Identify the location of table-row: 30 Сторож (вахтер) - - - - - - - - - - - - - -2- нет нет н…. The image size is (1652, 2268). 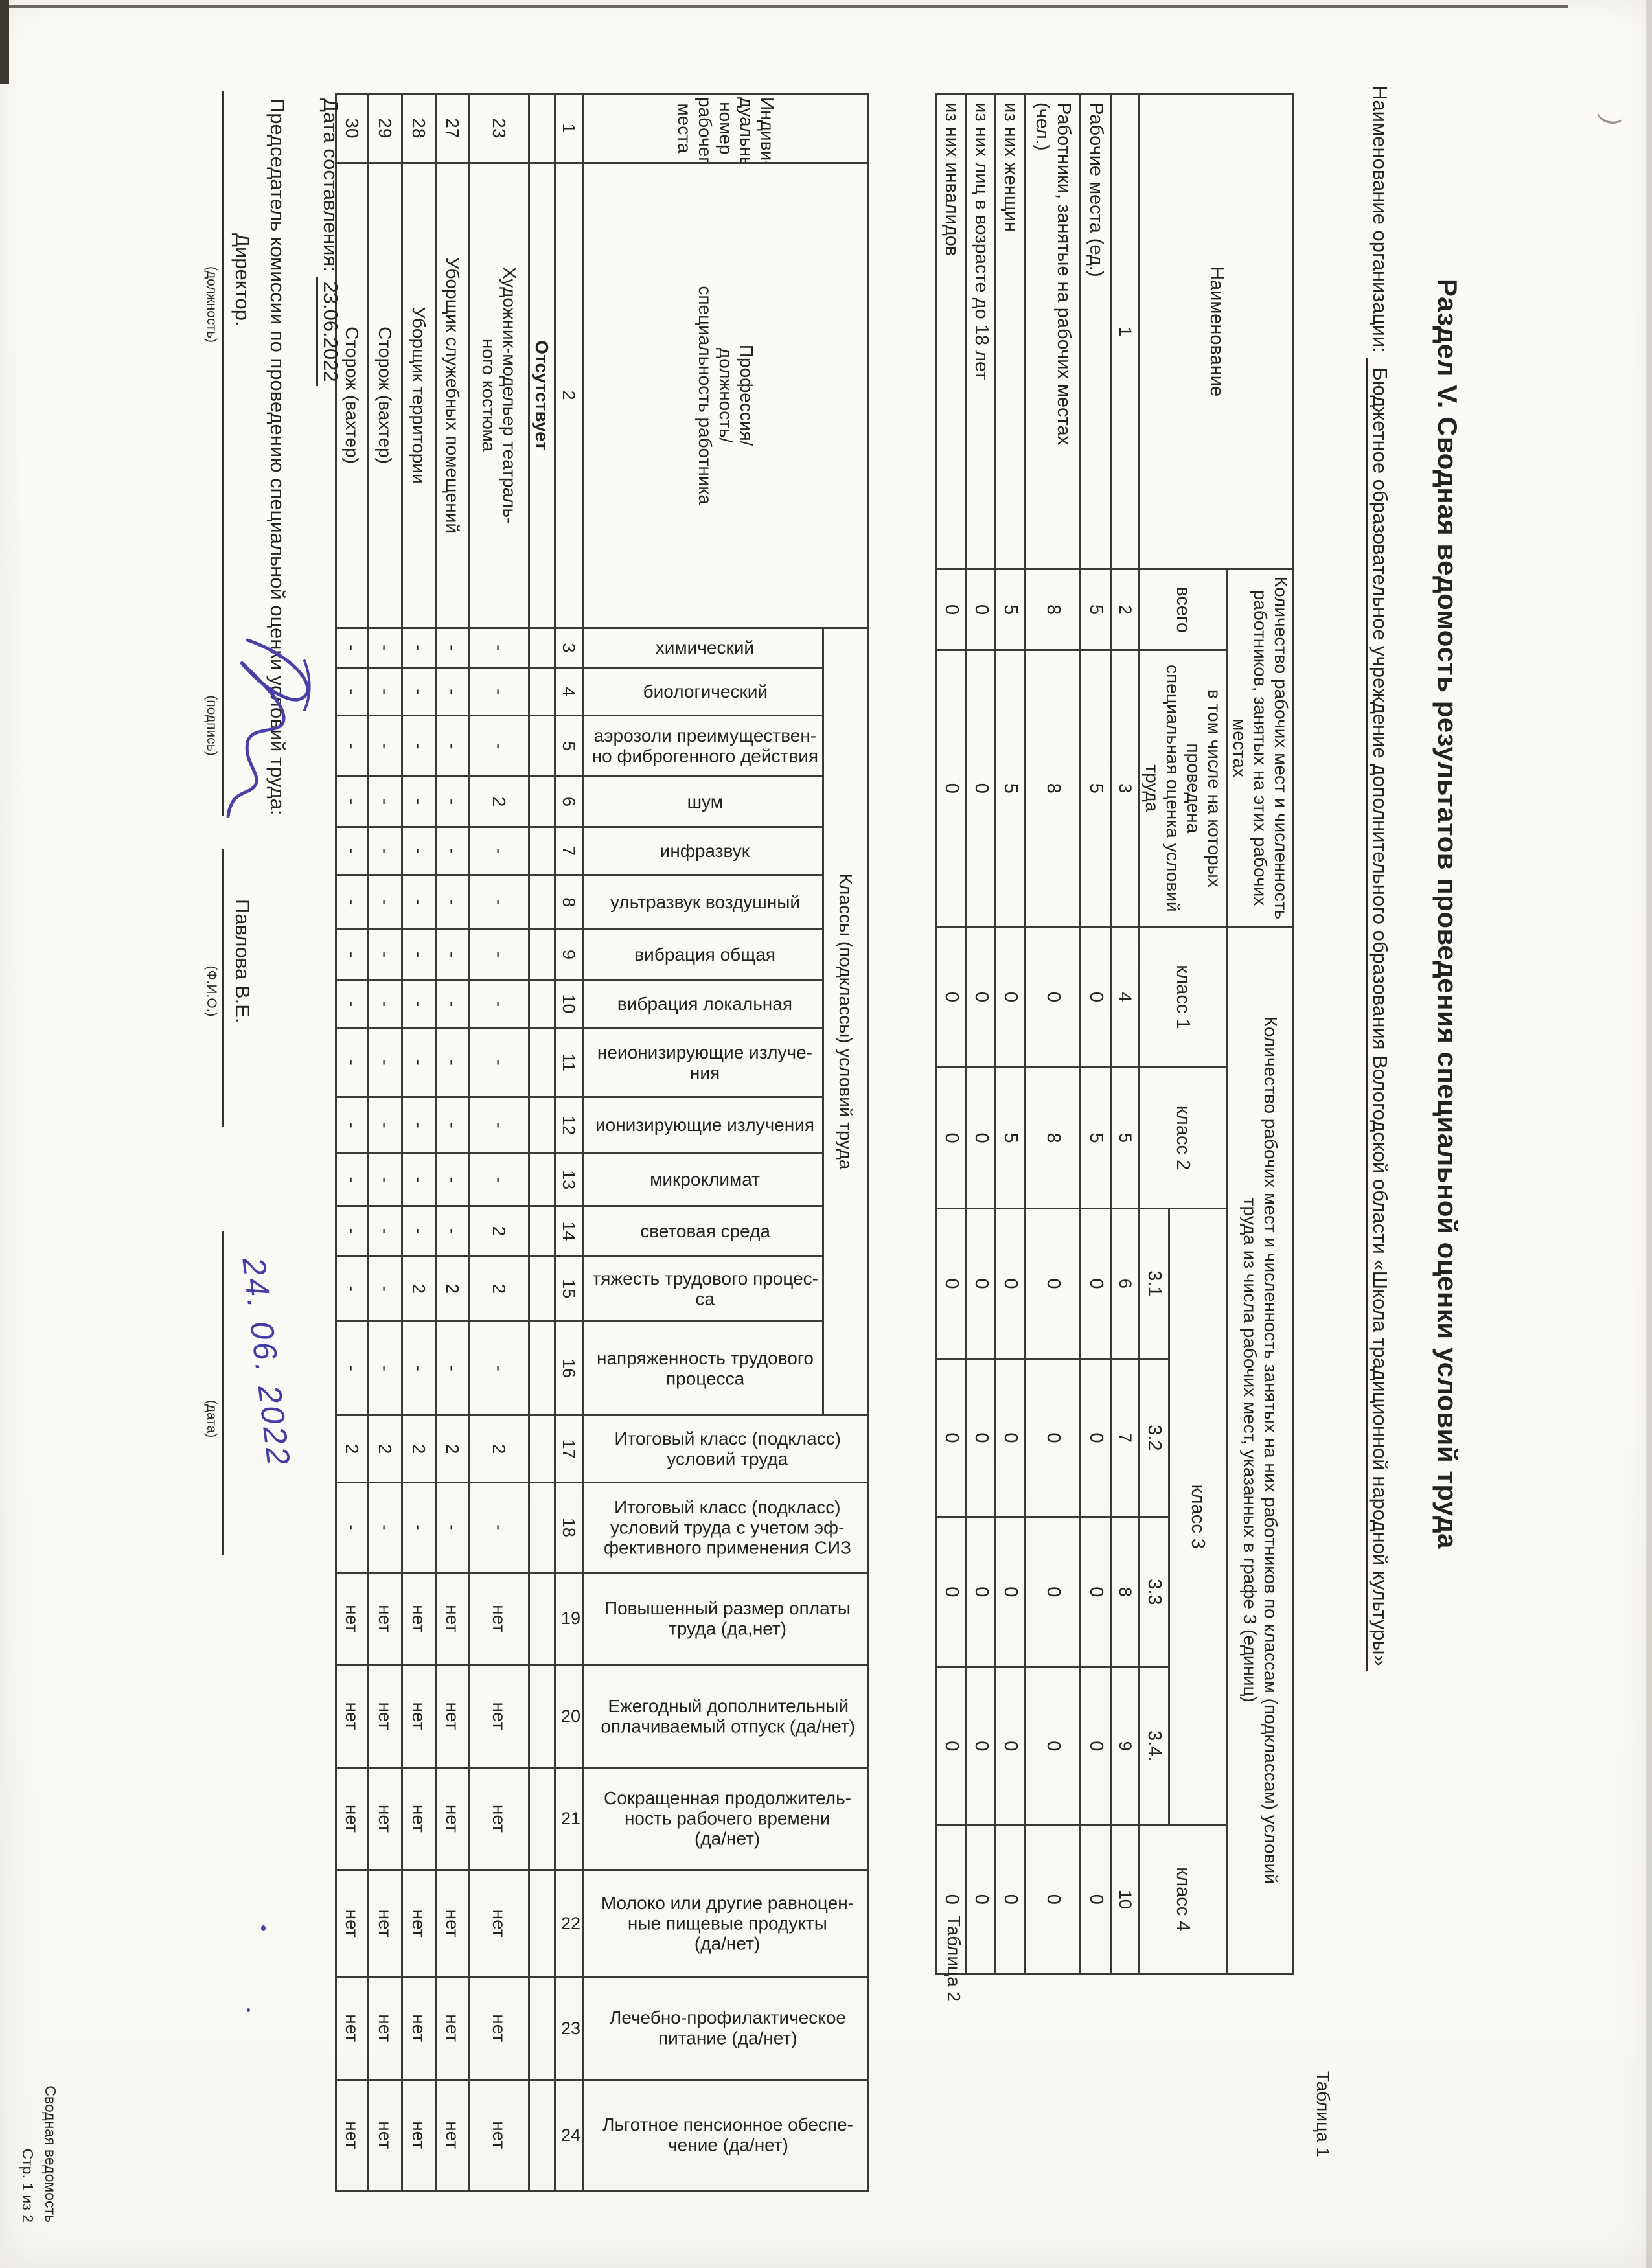
(352, 1142).